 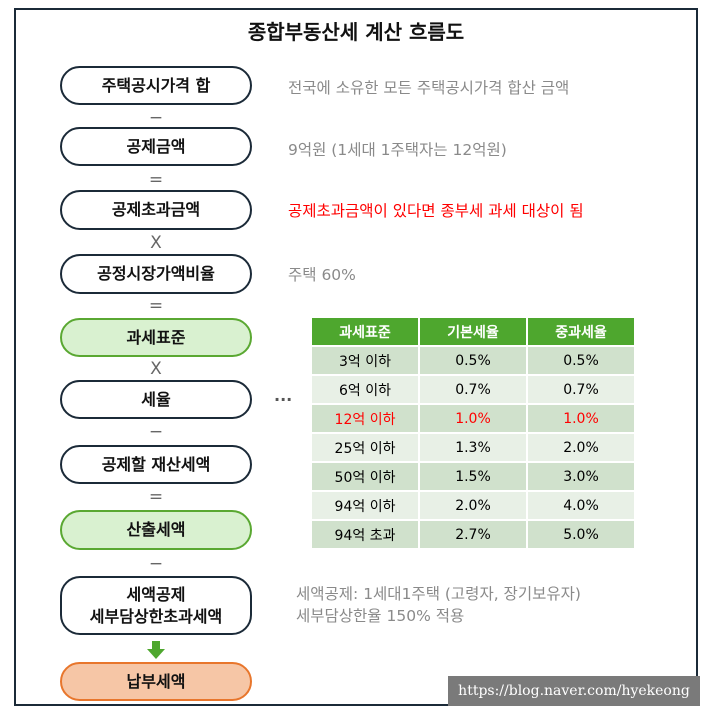 What do you see at coordinates (156, 274) in the screenshot?
I see `step-fair-market-ratio: 공정시장가액비율` at bounding box center [156, 274].